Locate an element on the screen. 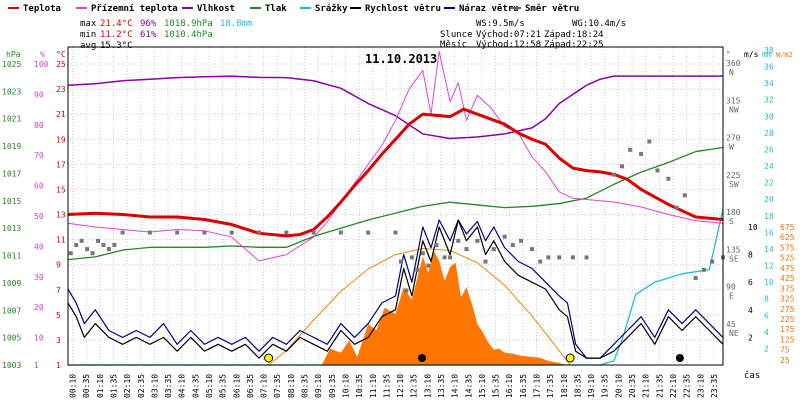  rain-tick-11: 24 is located at coordinates (769, 166).